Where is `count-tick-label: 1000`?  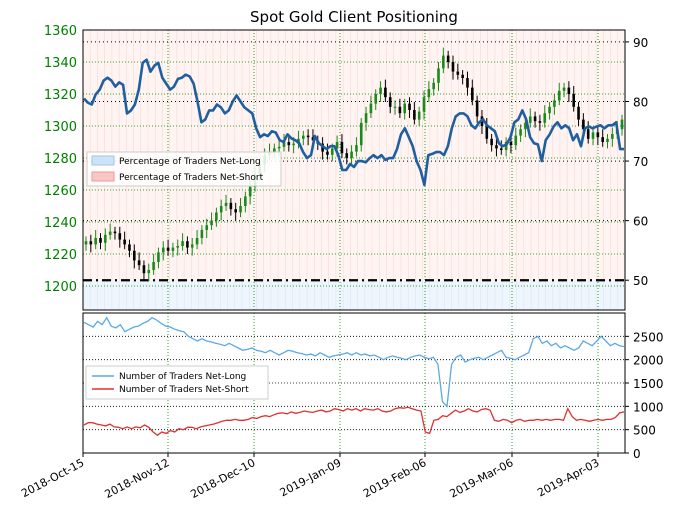
count-tick-label: 1000 is located at coordinates (648, 407).